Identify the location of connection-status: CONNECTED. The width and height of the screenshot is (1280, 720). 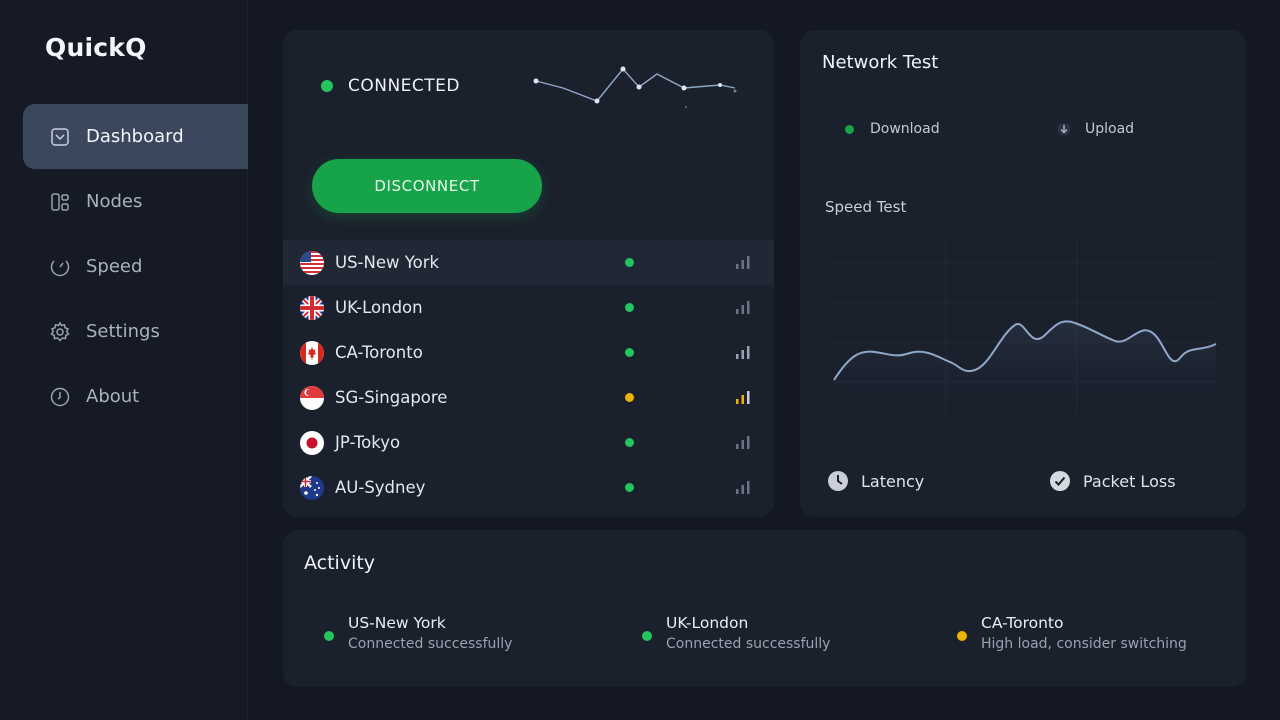
(390, 86).